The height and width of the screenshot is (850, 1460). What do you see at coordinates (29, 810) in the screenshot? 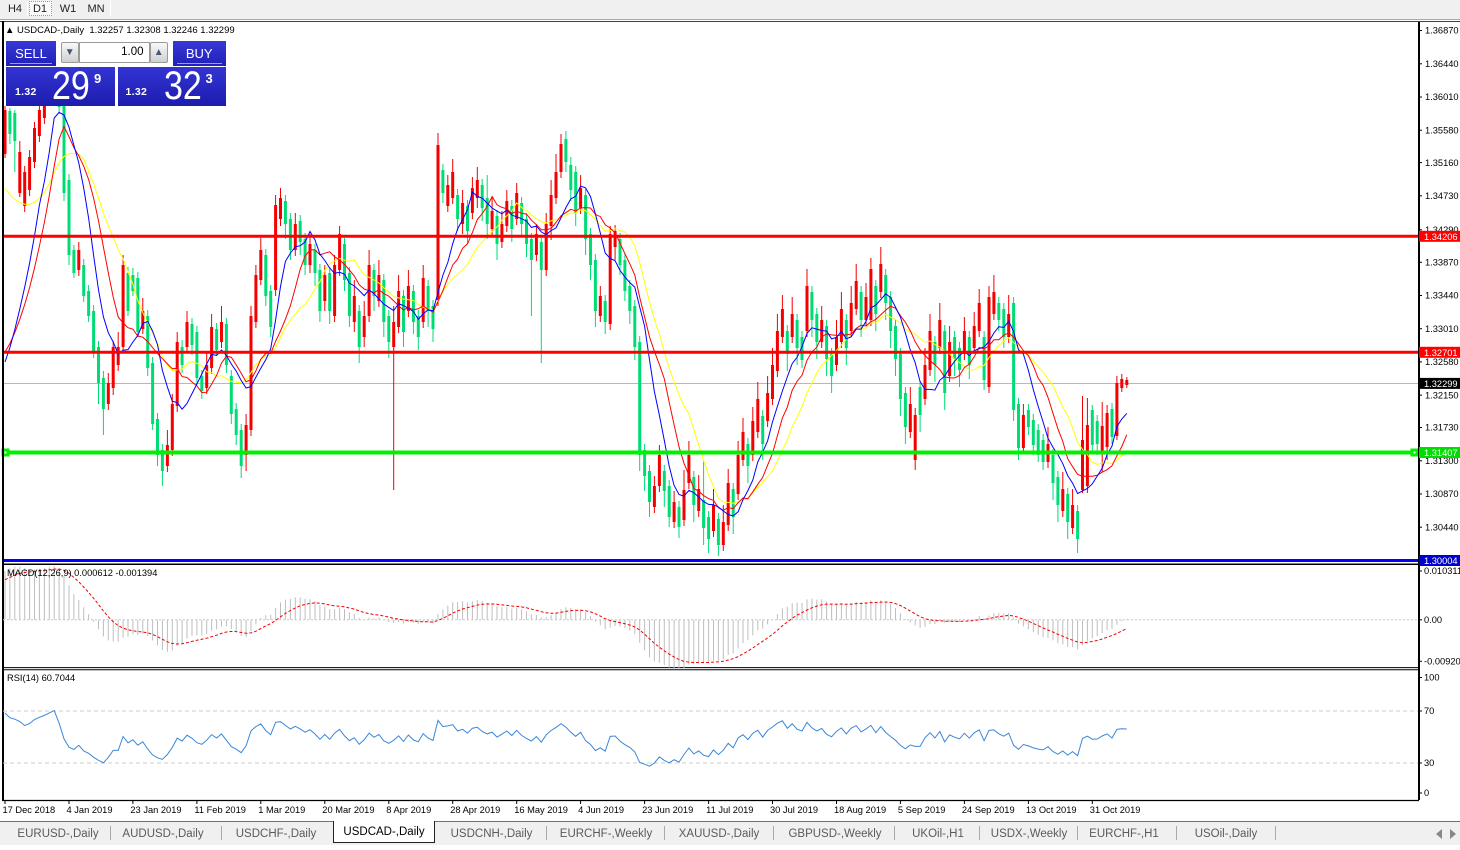
I see `svg-text: 17 Dec 2018` at bounding box center [29, 810].